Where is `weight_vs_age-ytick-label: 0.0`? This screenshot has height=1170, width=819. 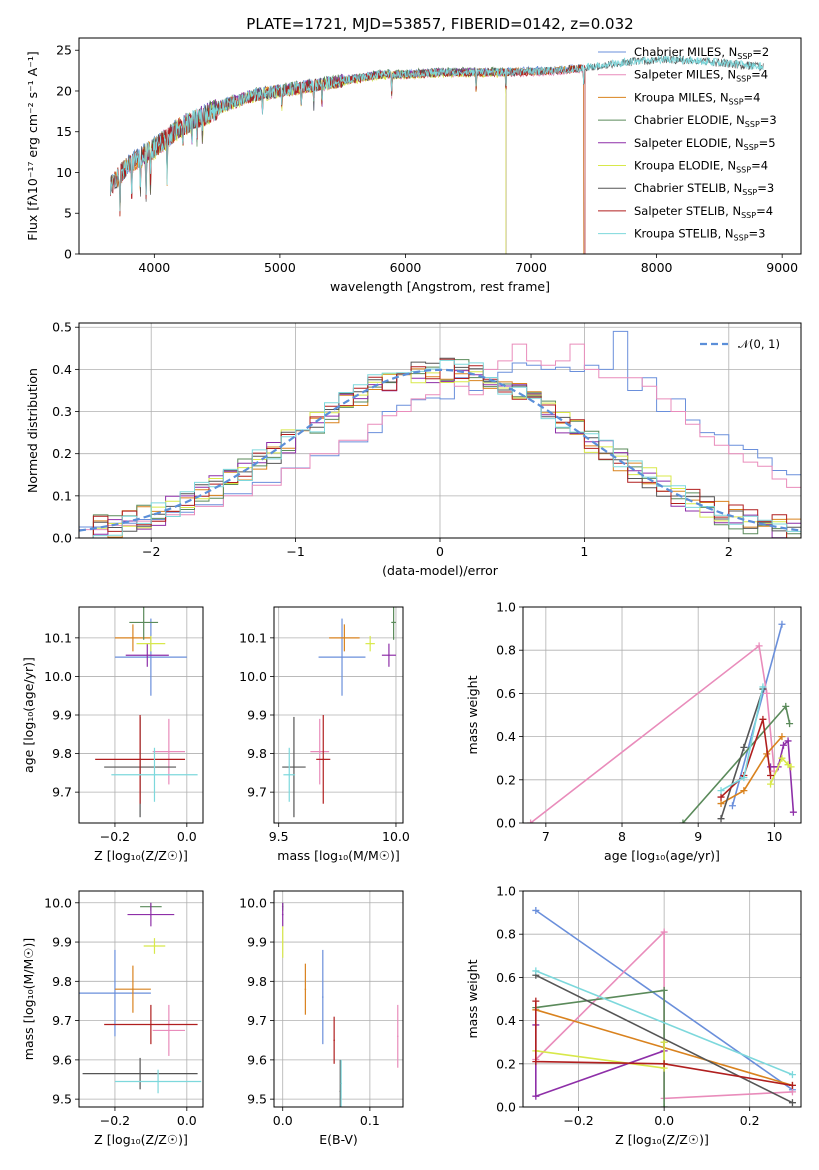 weight_vs_age-ytick-label: 0.0 is located at coordinates (506, 823).